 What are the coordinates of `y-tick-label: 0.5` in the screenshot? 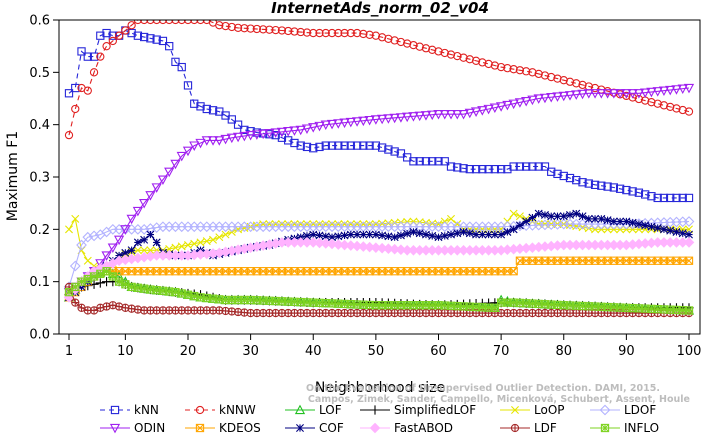 It's located at (39, 73).